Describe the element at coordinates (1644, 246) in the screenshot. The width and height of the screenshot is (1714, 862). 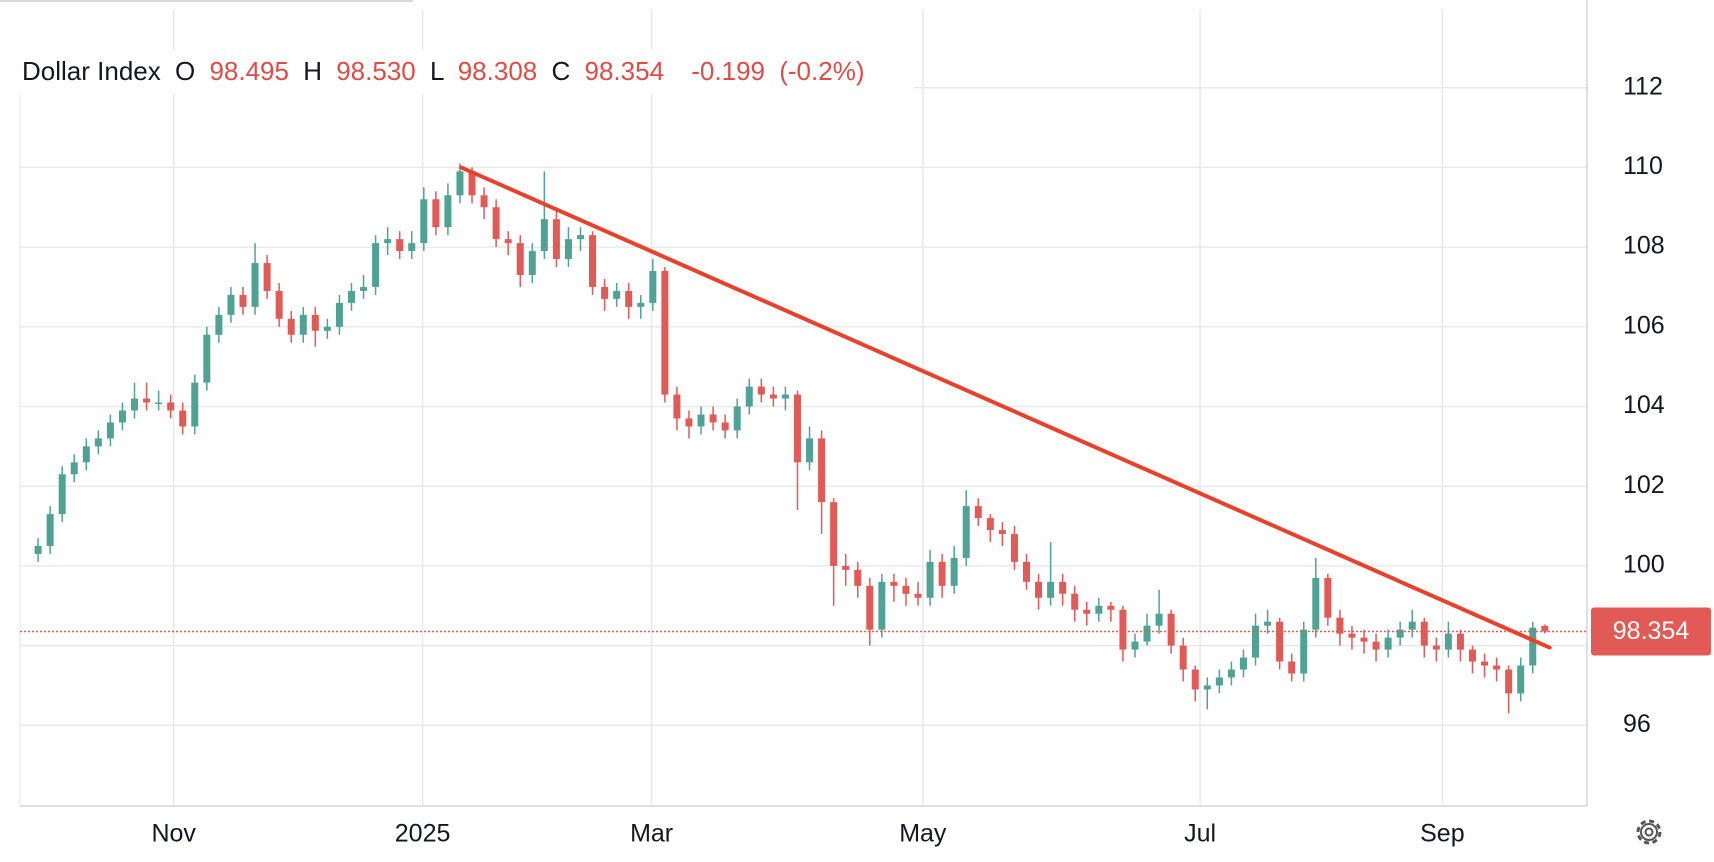
I see `y-tick-label: 108` at that location.